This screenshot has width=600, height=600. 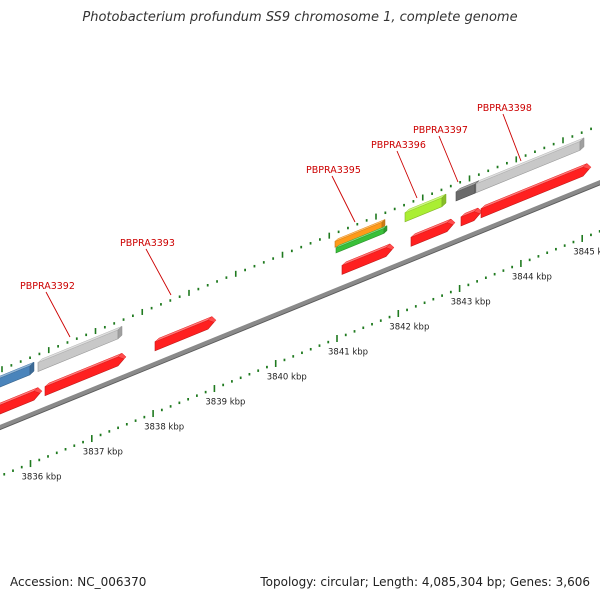 I want to click on scale-label: 3841 kbp, so click(x=348, y=353).